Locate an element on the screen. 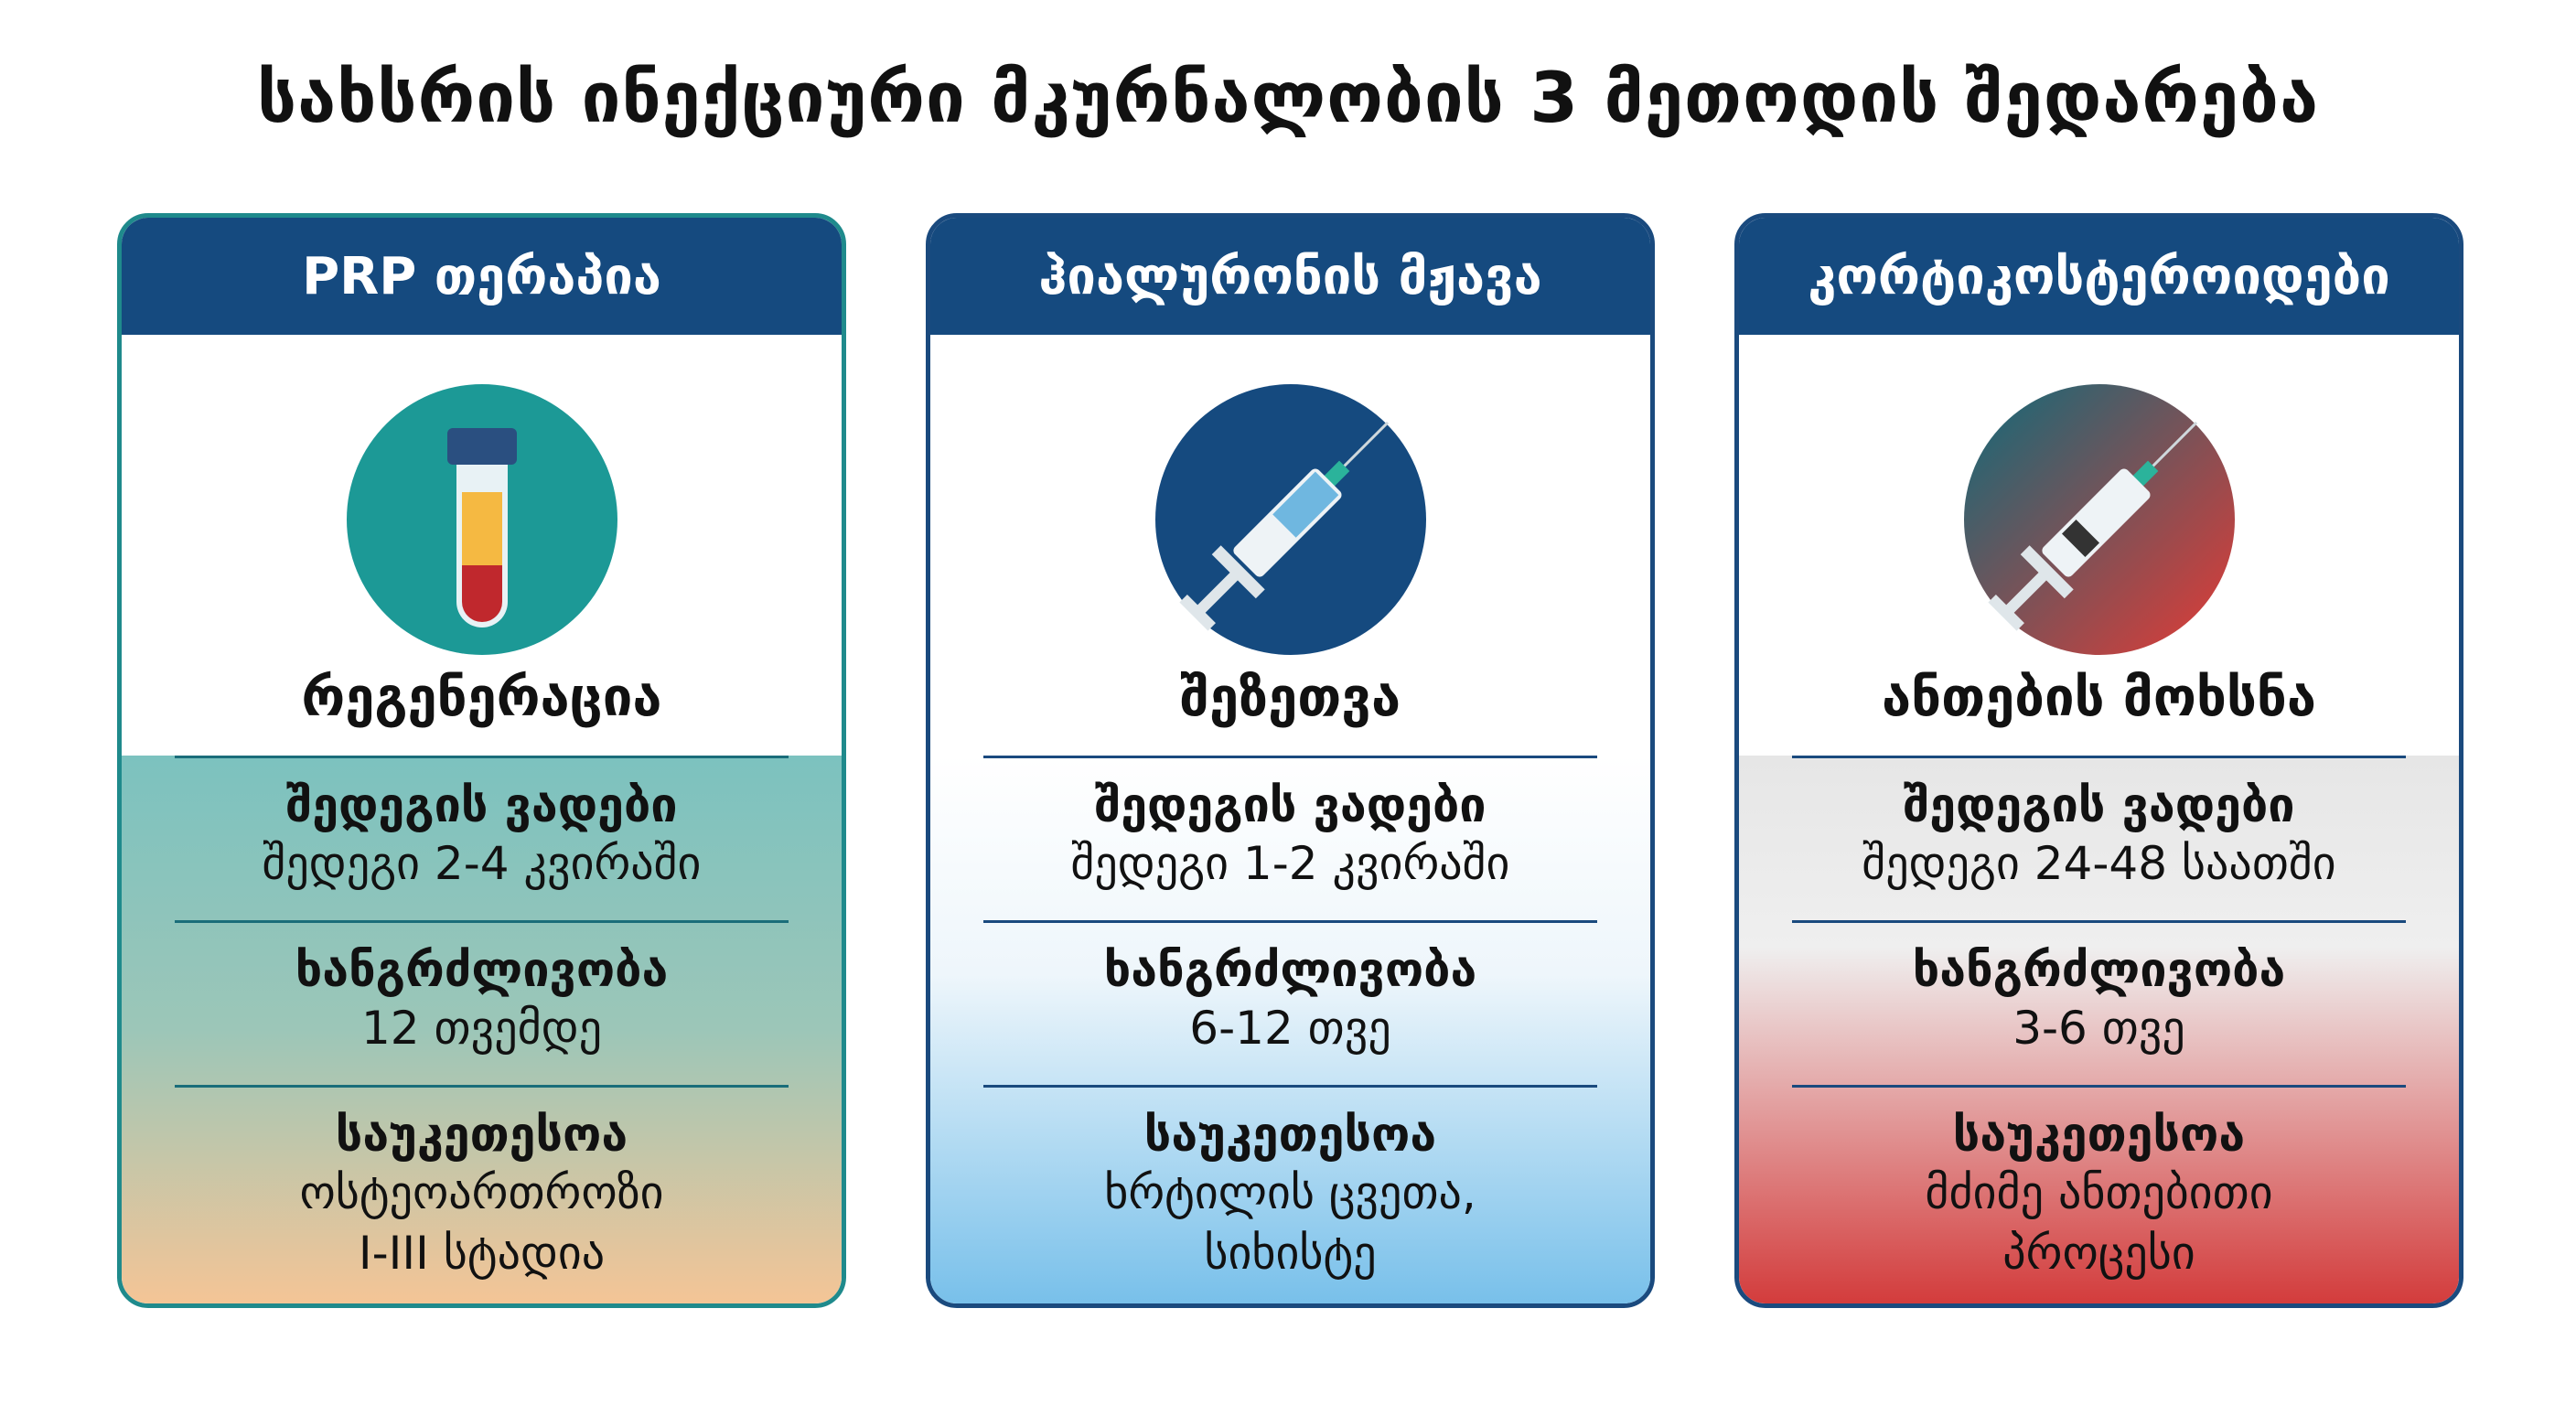 The image size is (2576, 1405). section-value: შედეგი 24-48 საათში is located at coordinates (2099, 863).